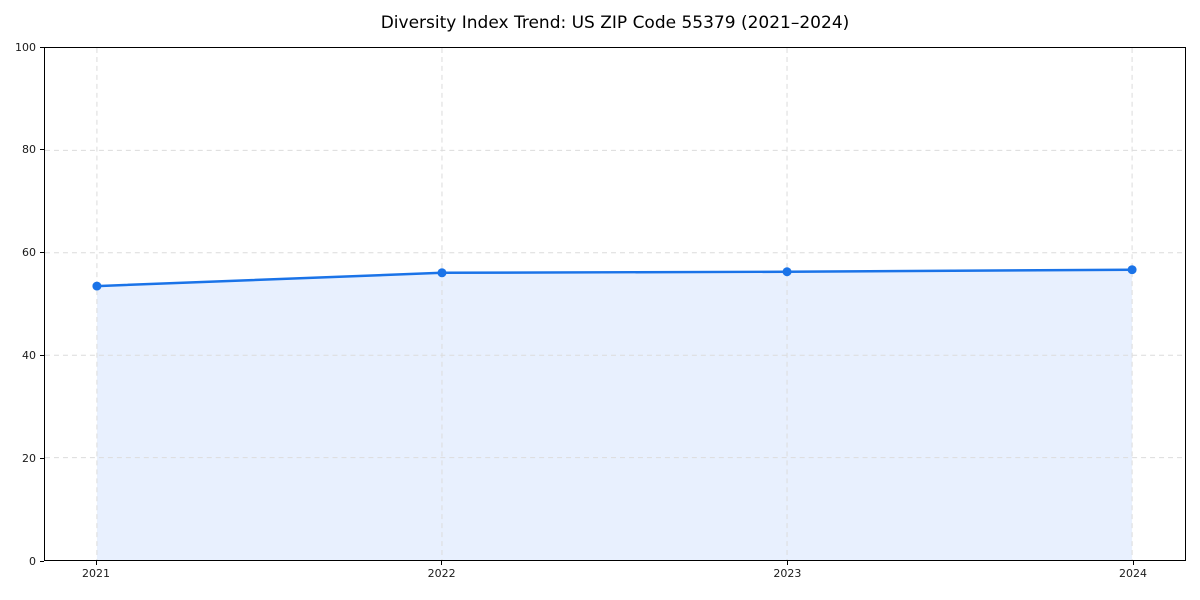  Describe the element at coordinates (614, 278) in the screenshot. I see `data-line` at that location.